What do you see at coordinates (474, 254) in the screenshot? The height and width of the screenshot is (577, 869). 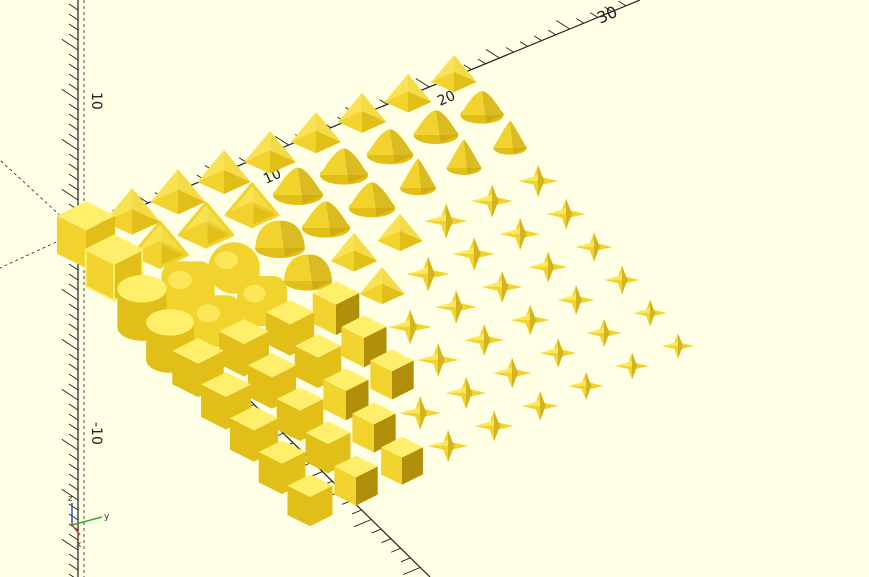 I see `shape-r4-c6` at bounding box center [474, 254].